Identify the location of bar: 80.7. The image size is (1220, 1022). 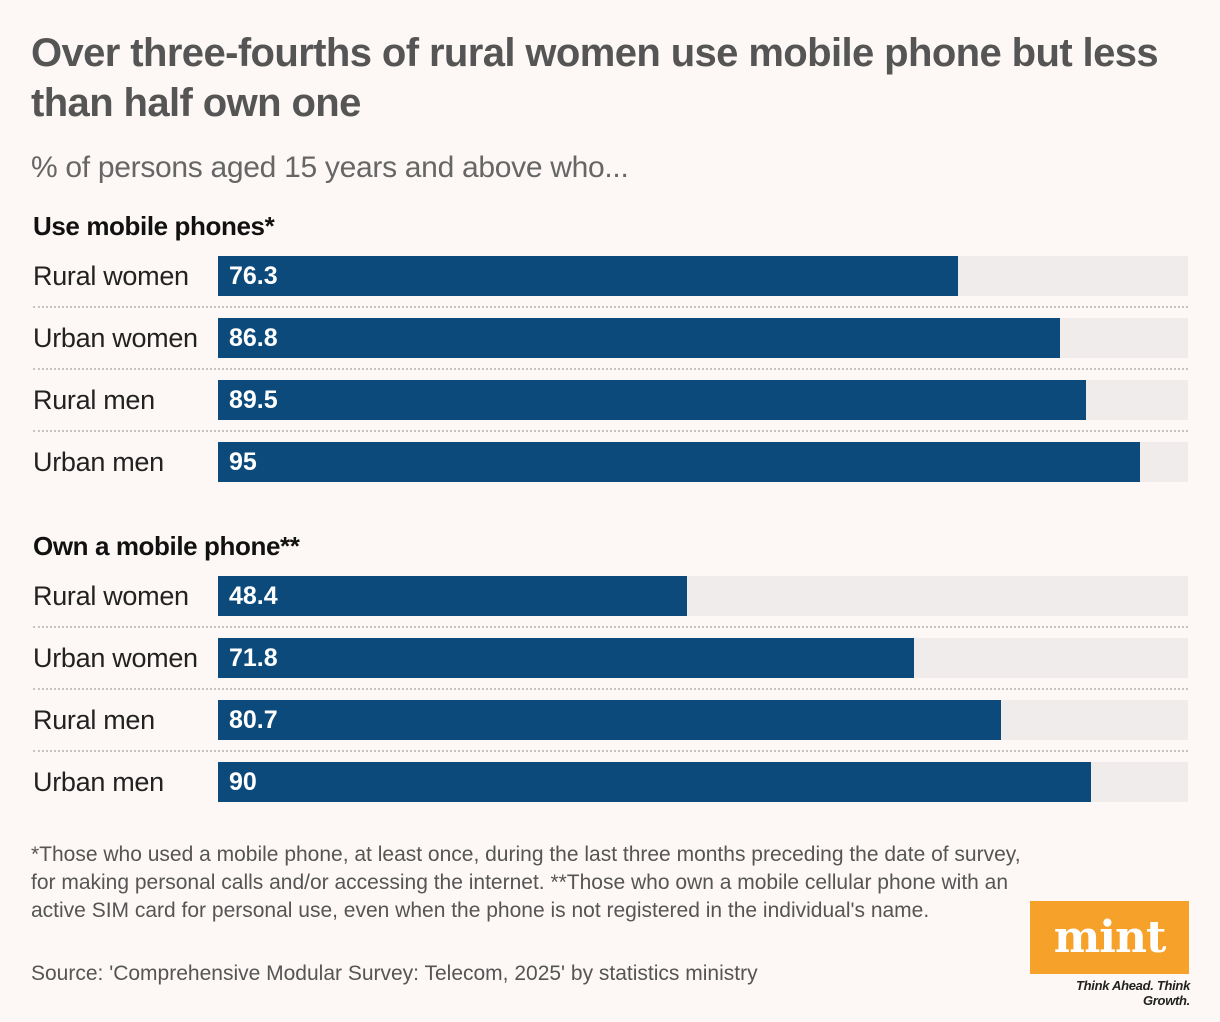
(609, 720).